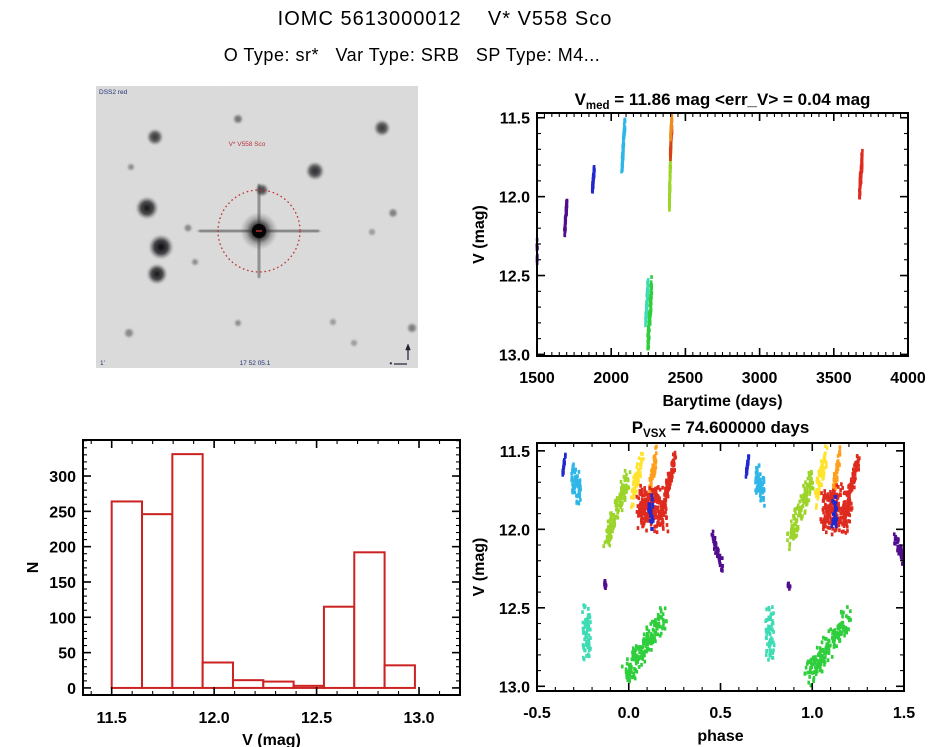  Describe the element at coordinates (62, 618) in the screenshot. I see `svg-text: 100` at that location.